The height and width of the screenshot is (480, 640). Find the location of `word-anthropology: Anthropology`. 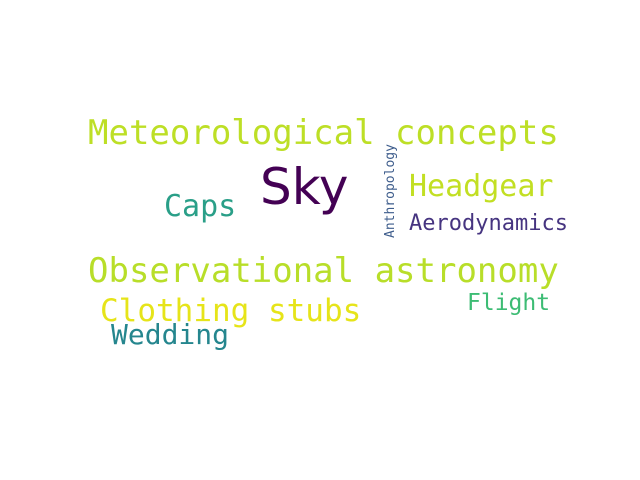

word-anthropology: Anthropology is located at coordinates (390, 191).